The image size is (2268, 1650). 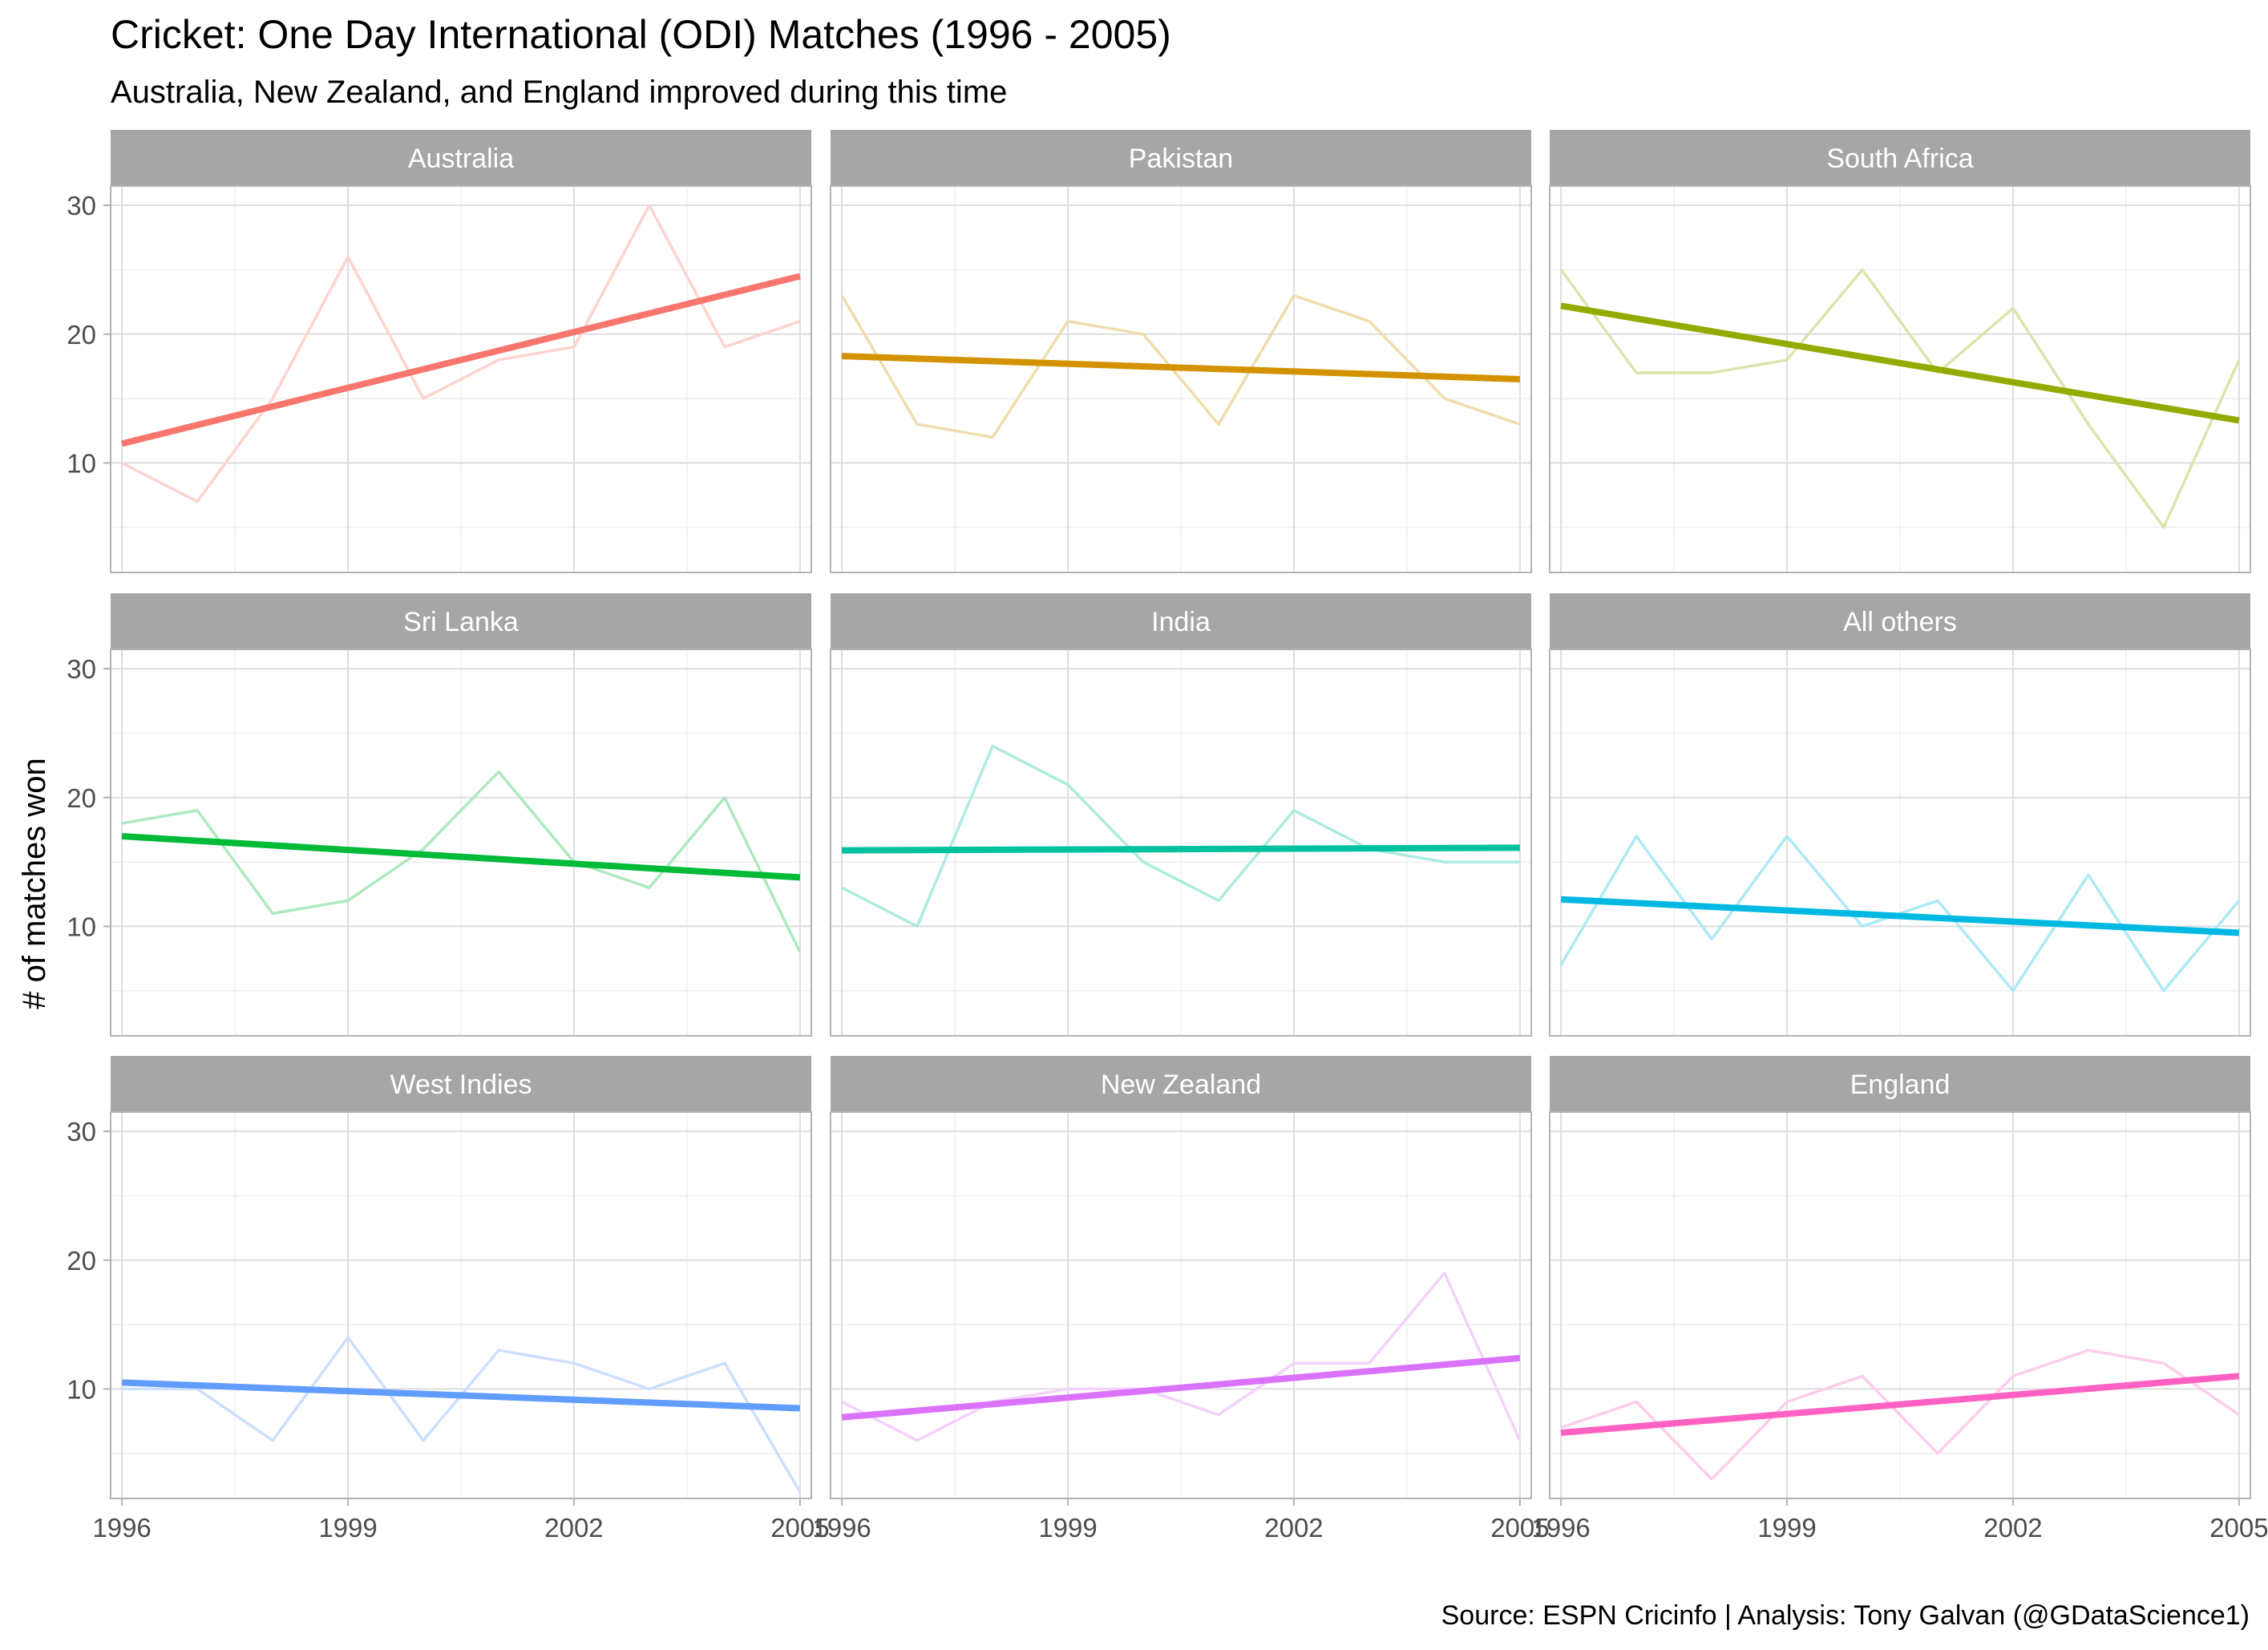 I want to click on strip-sri-lanka, so click(x=461, y=621).